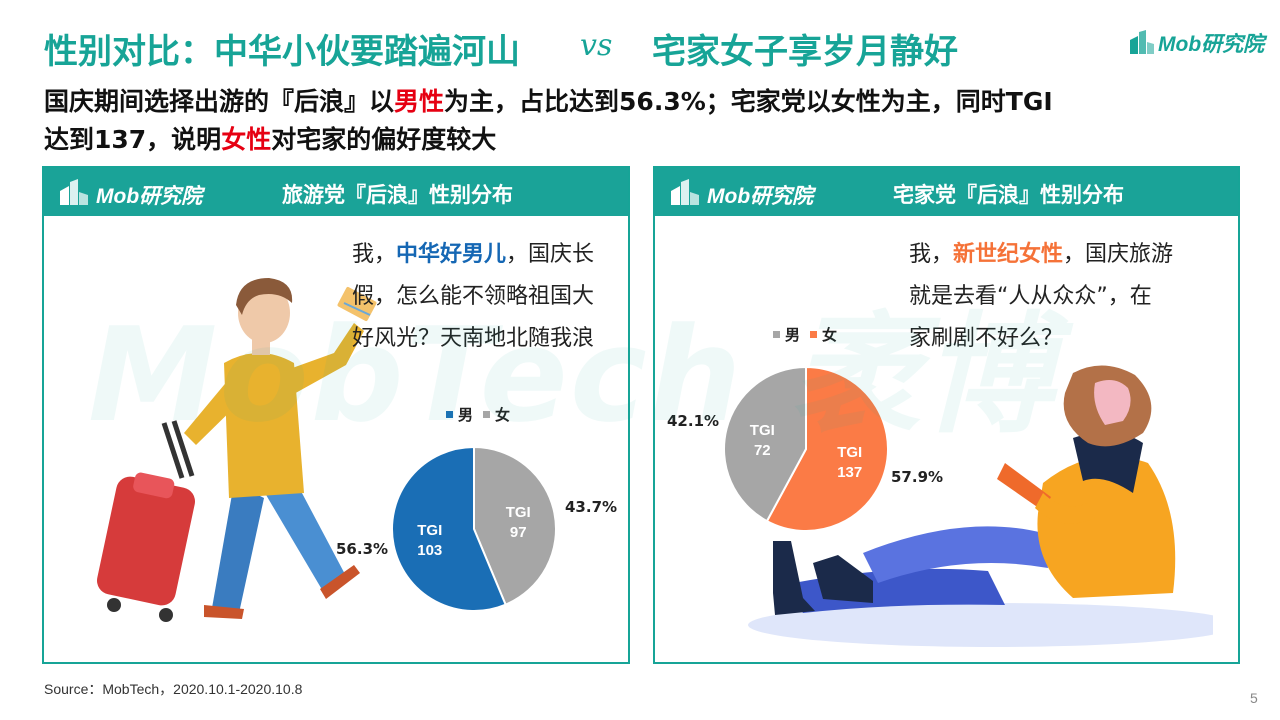 This screenshot has width=1280, height=720. I want to click on man-traveler-illustration, so click(237, 450).